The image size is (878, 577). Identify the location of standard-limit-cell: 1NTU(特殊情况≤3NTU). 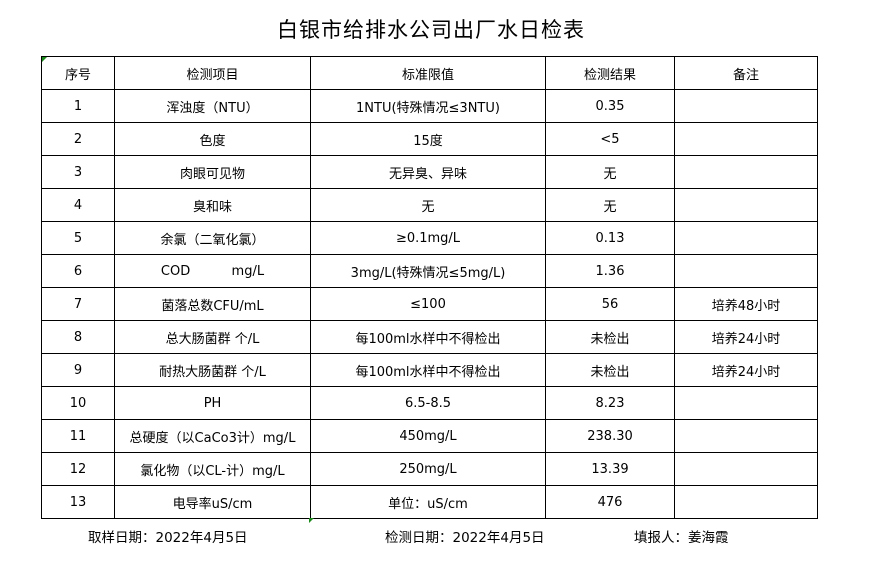
(428, 106).